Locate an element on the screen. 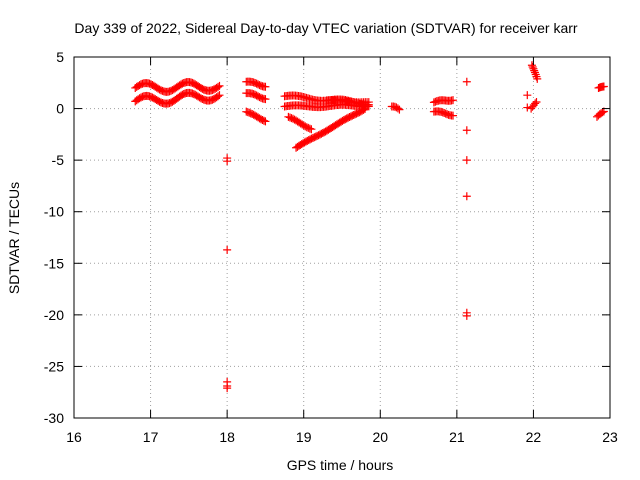 This screenshot has width=640, height=480. y-tick-label: -10 is located at coordinates (54, 212).